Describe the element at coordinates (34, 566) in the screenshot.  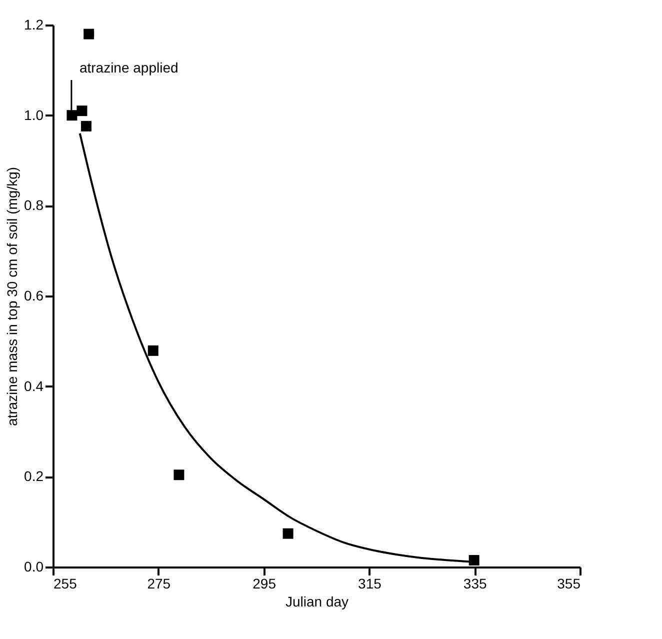
I see `y-tick-label: 0.0` at that location.